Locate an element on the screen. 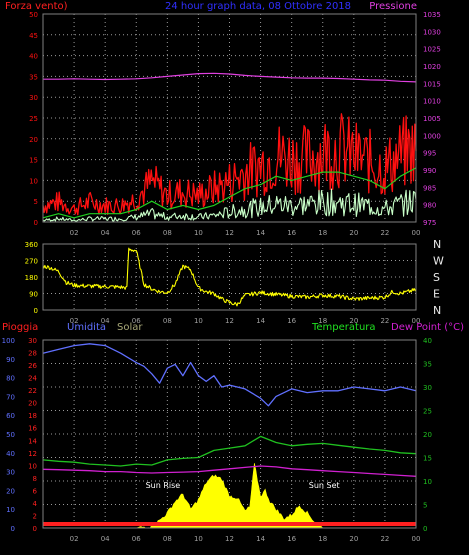 This screenshot has width=469, height=555. weather-time-tick: 20 is located at coordinates (353, 539).